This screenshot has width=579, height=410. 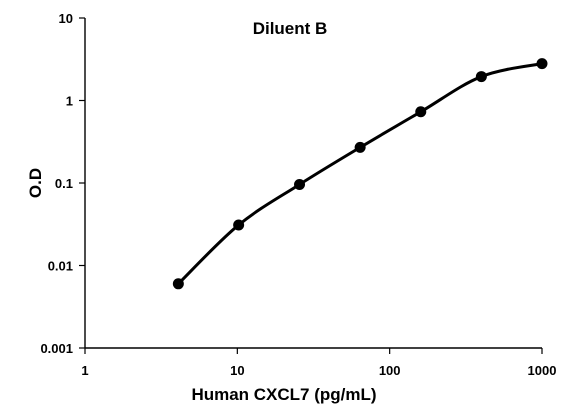 What do you see at coordinates (290, 28) in the screenshot?
I see `chart-title: Diluent B` at bounding box center [290, 28].